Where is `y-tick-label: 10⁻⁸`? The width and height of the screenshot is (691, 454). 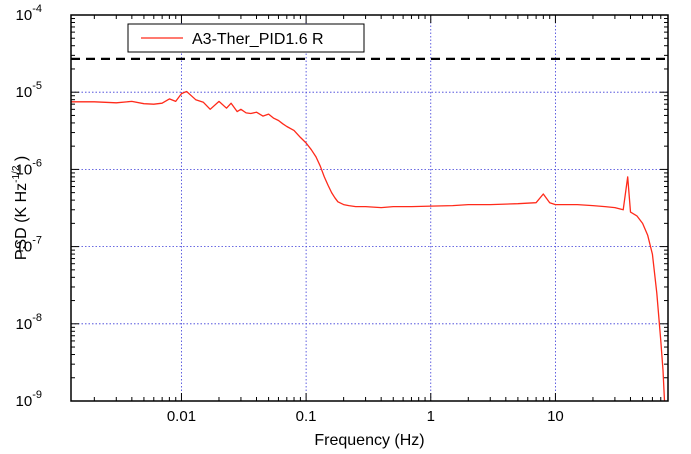 y-tick-label: 10⁻⁸ is located at coordinates (29, 322).